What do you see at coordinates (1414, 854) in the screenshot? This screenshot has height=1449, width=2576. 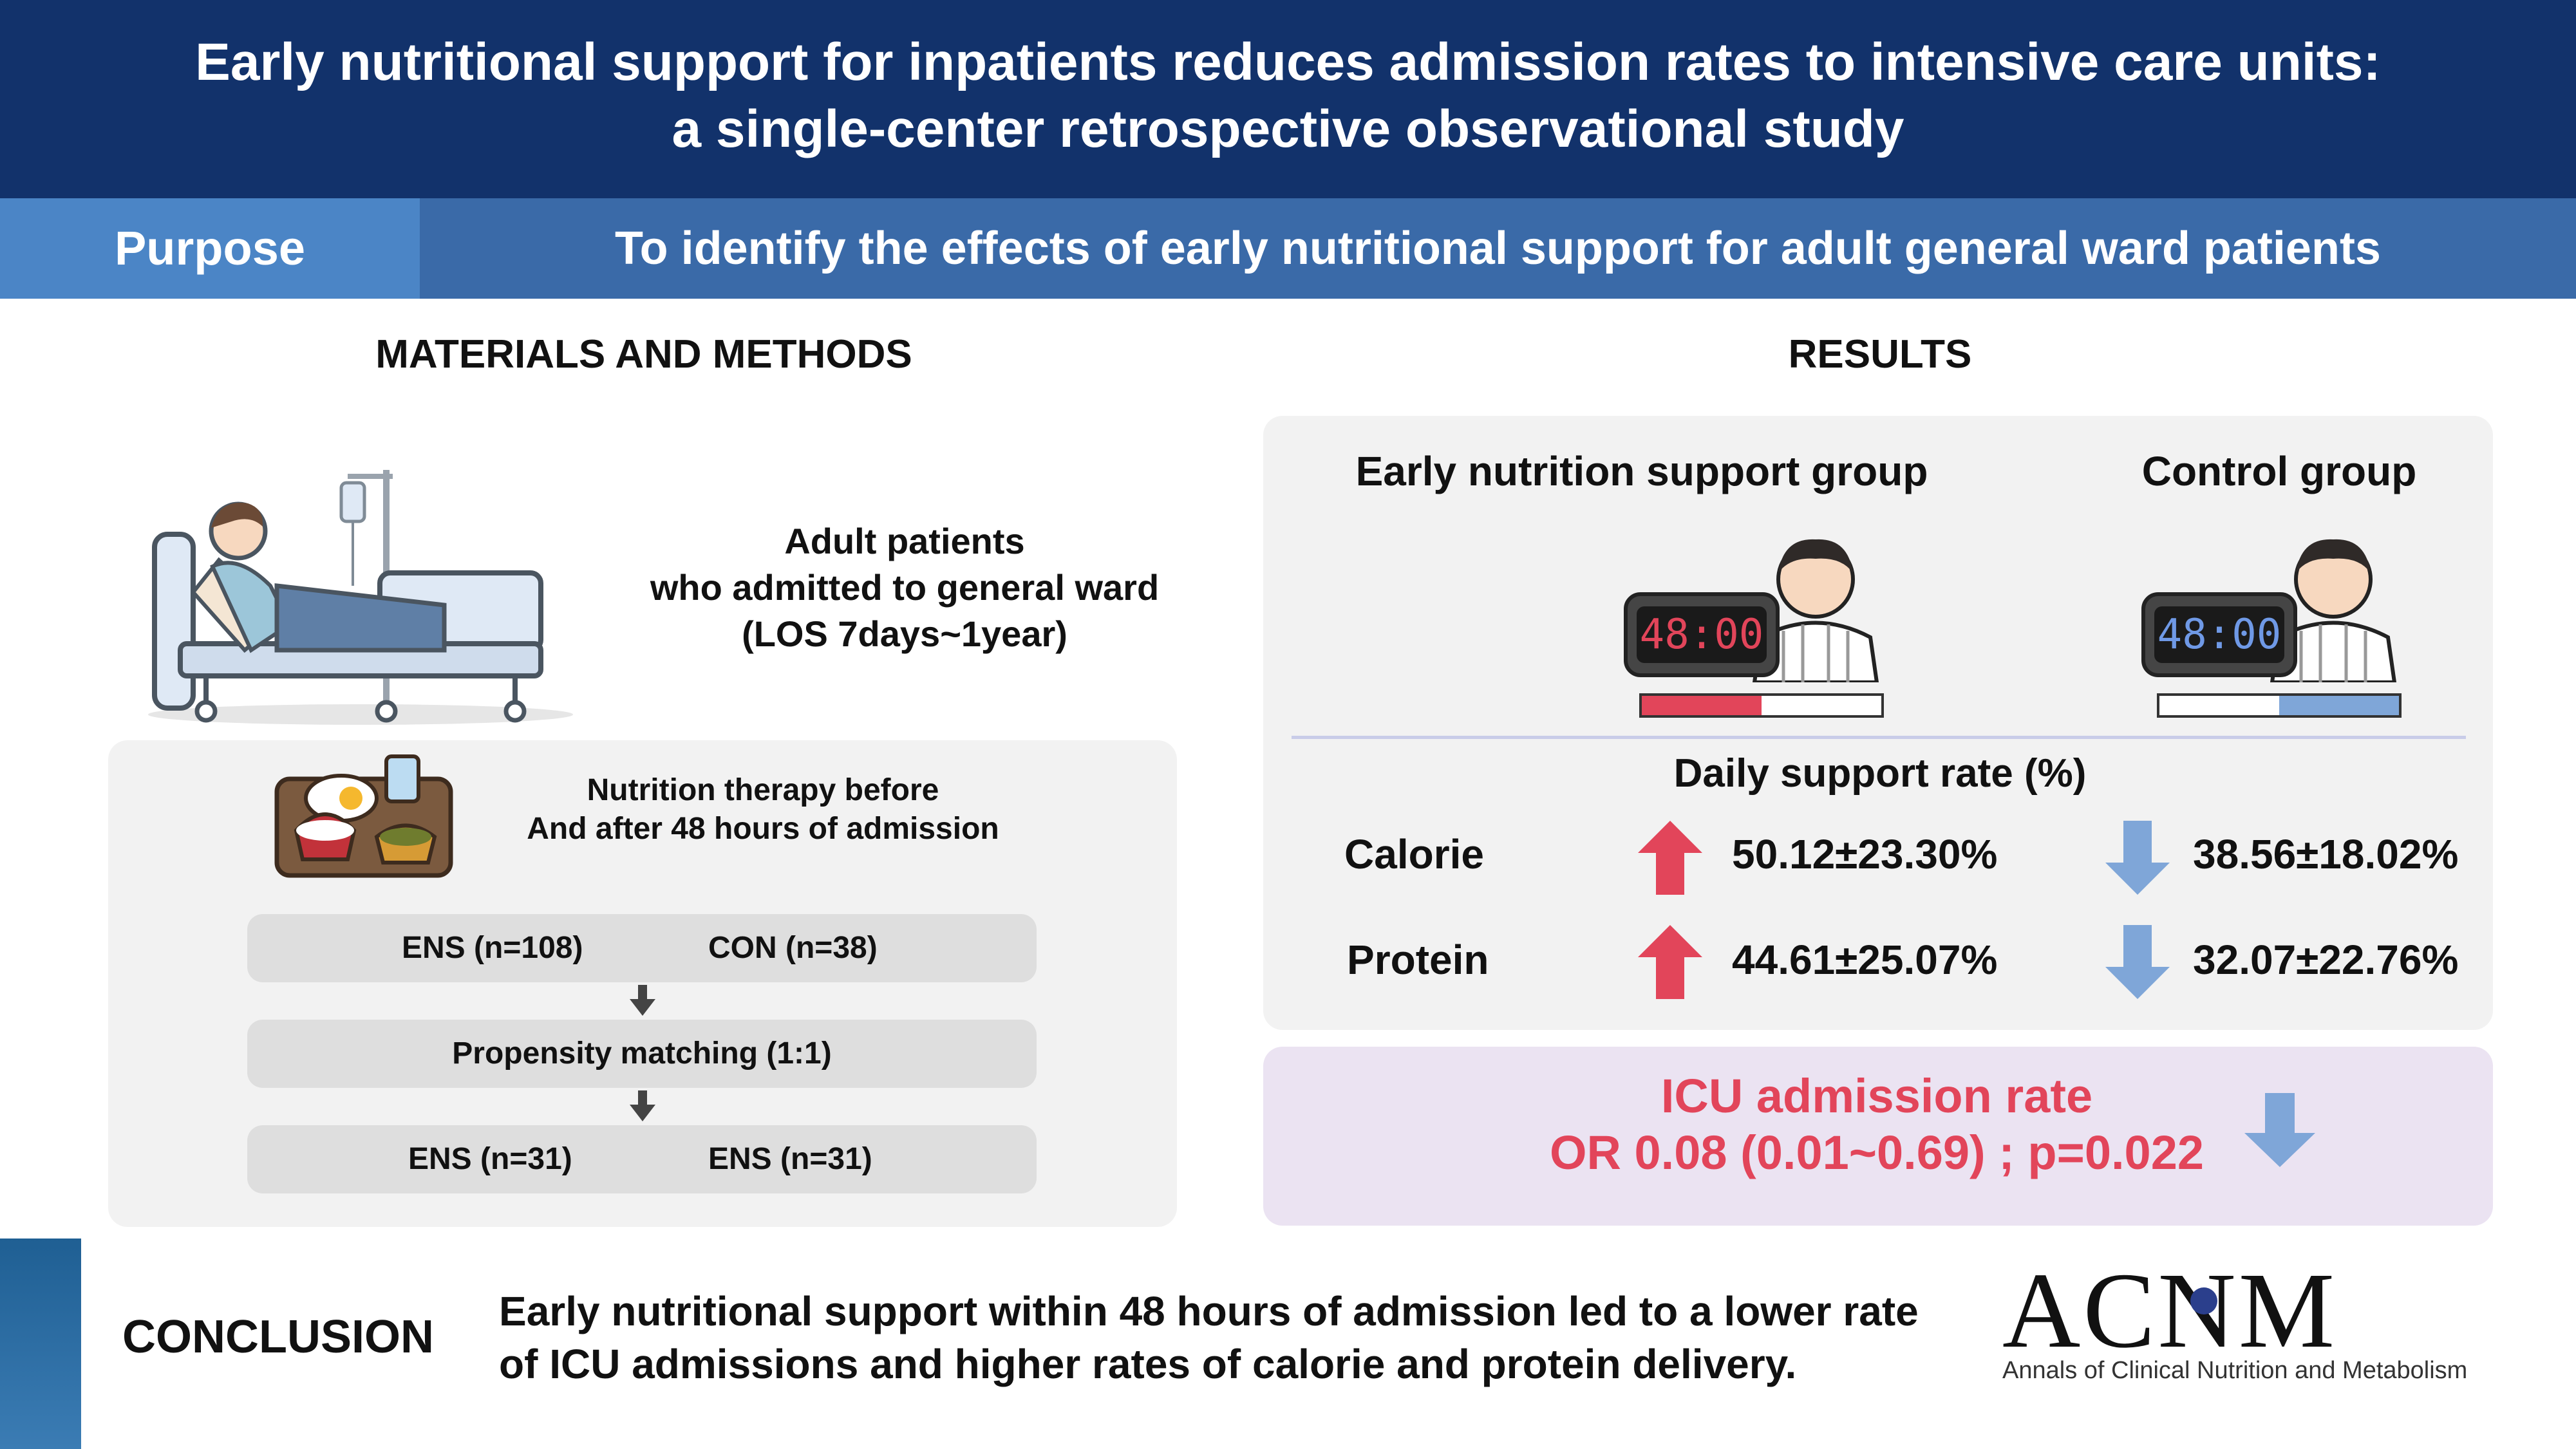 I see `calorie-label: Calorie` at bounding box center [1414, 854].